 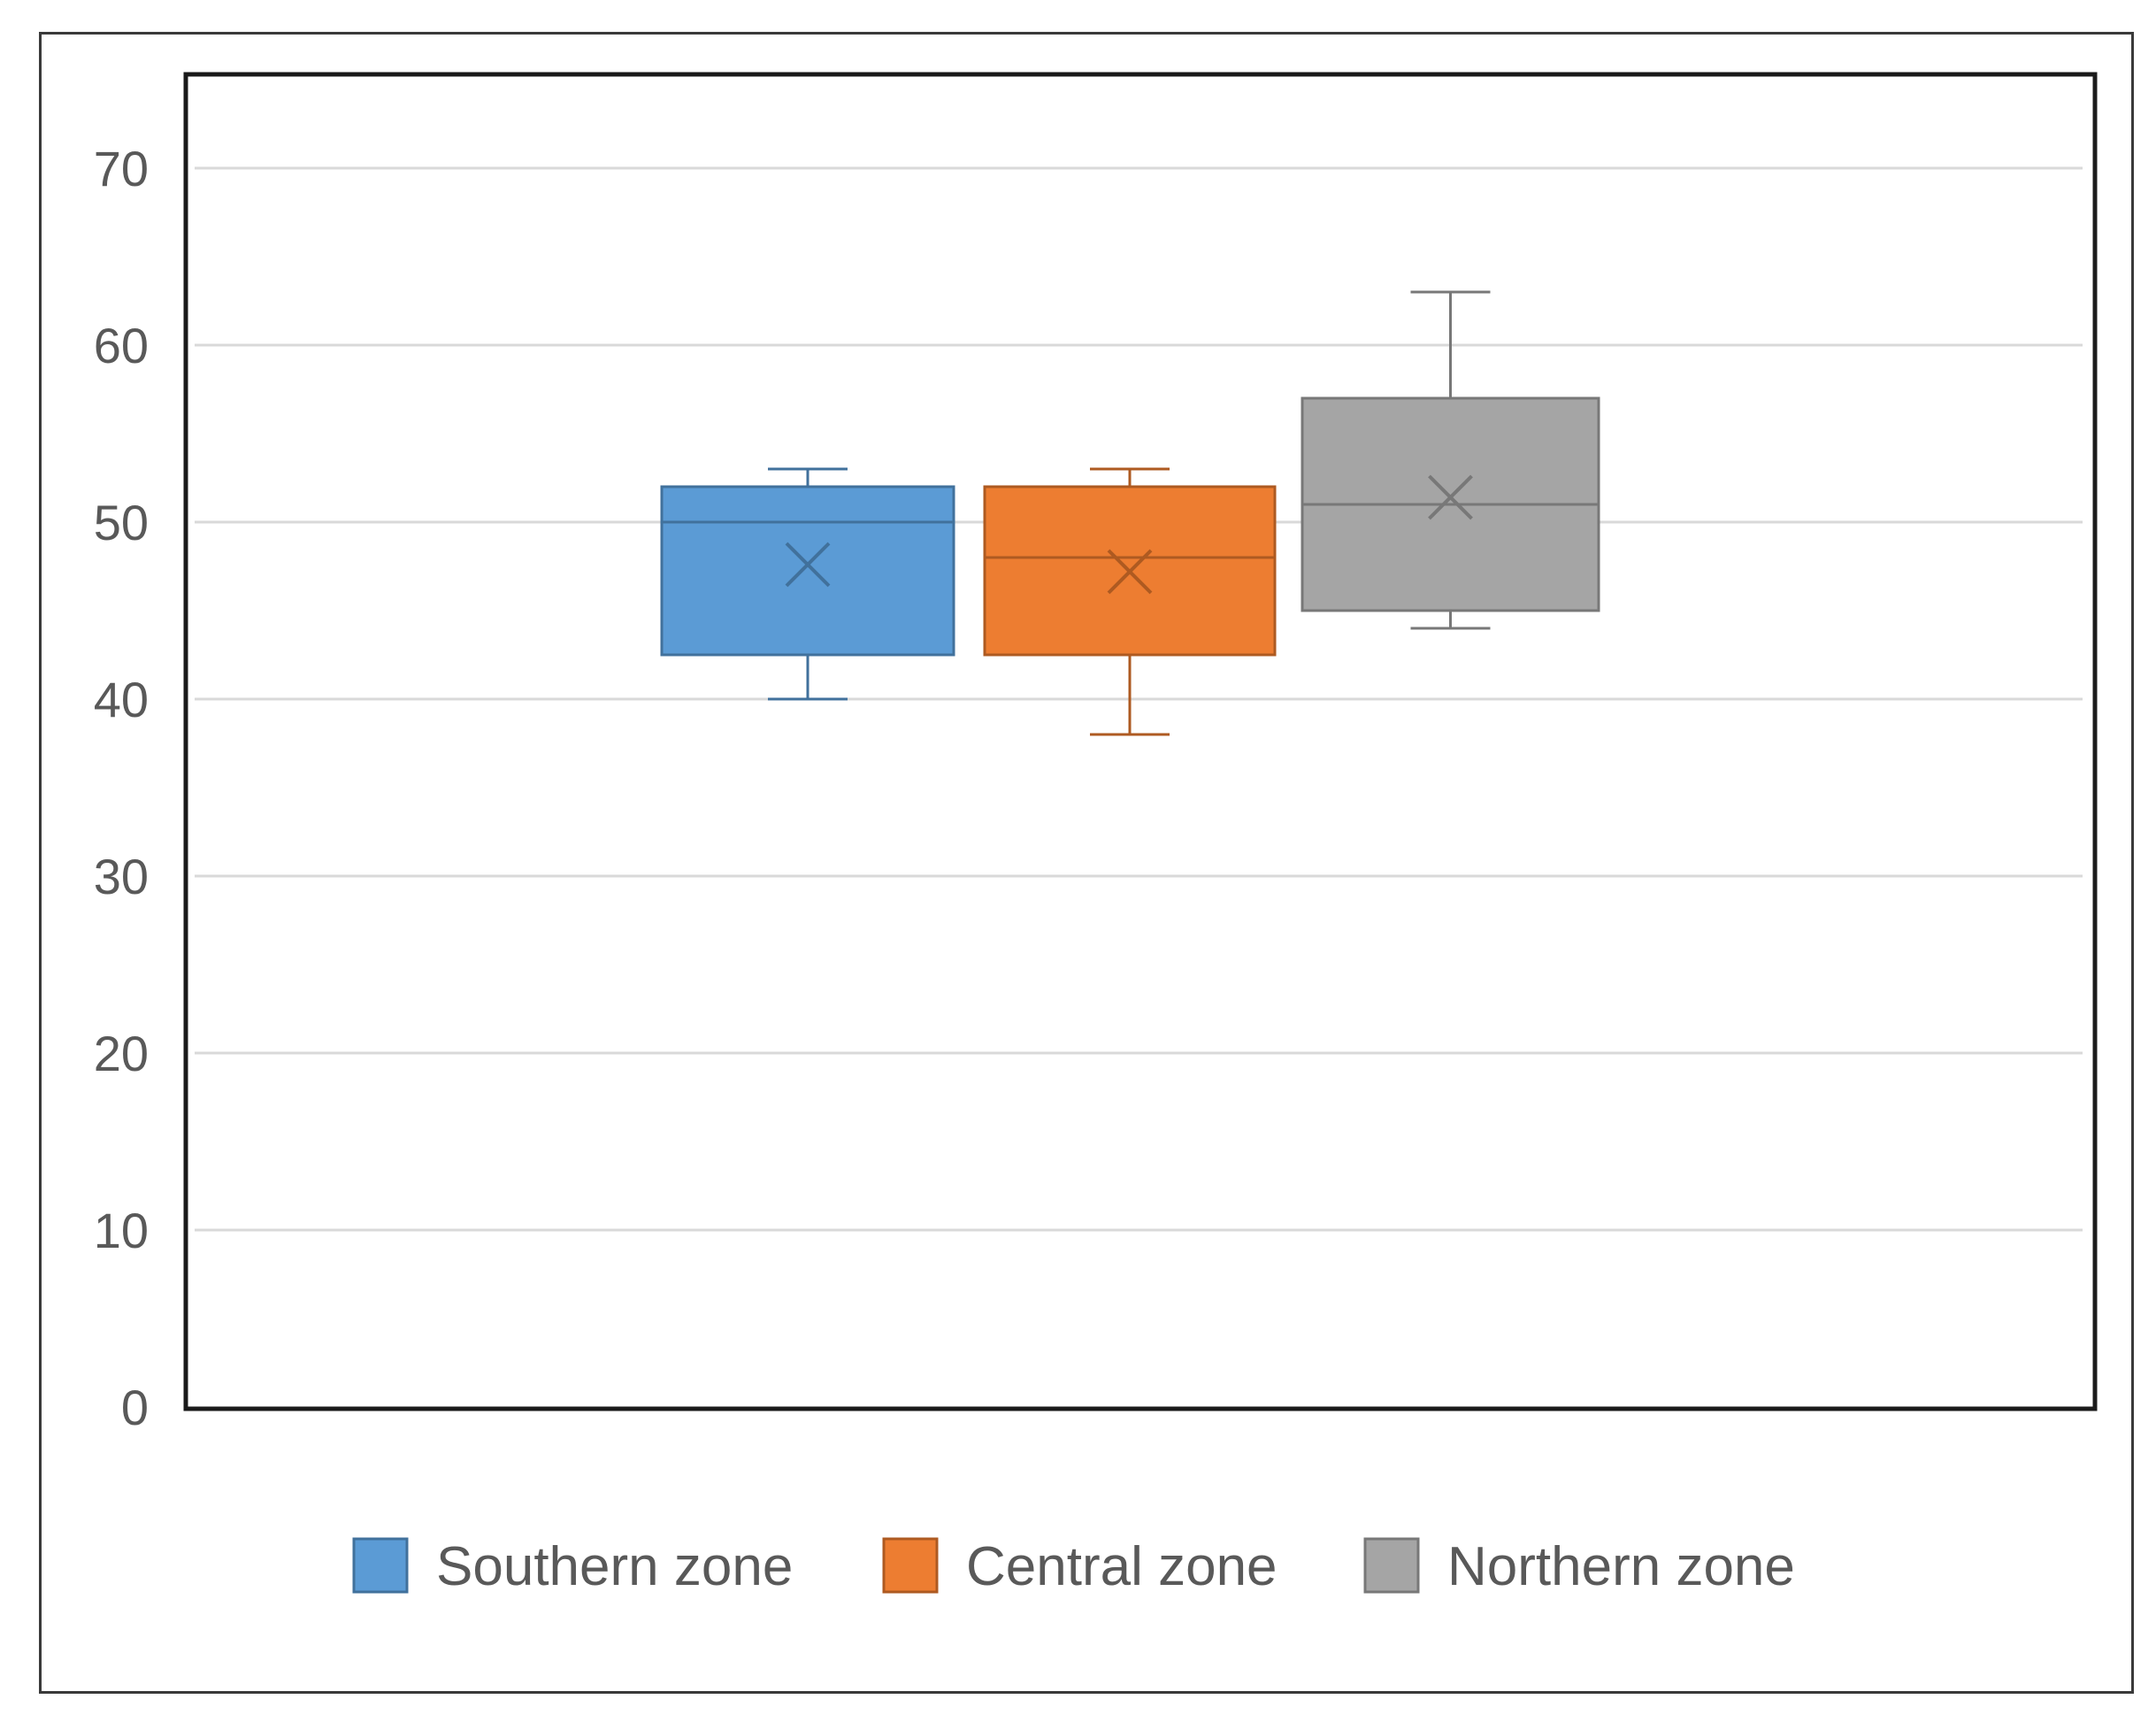 I want to click on y-tick-label: 70, so click(x=122, y=168).